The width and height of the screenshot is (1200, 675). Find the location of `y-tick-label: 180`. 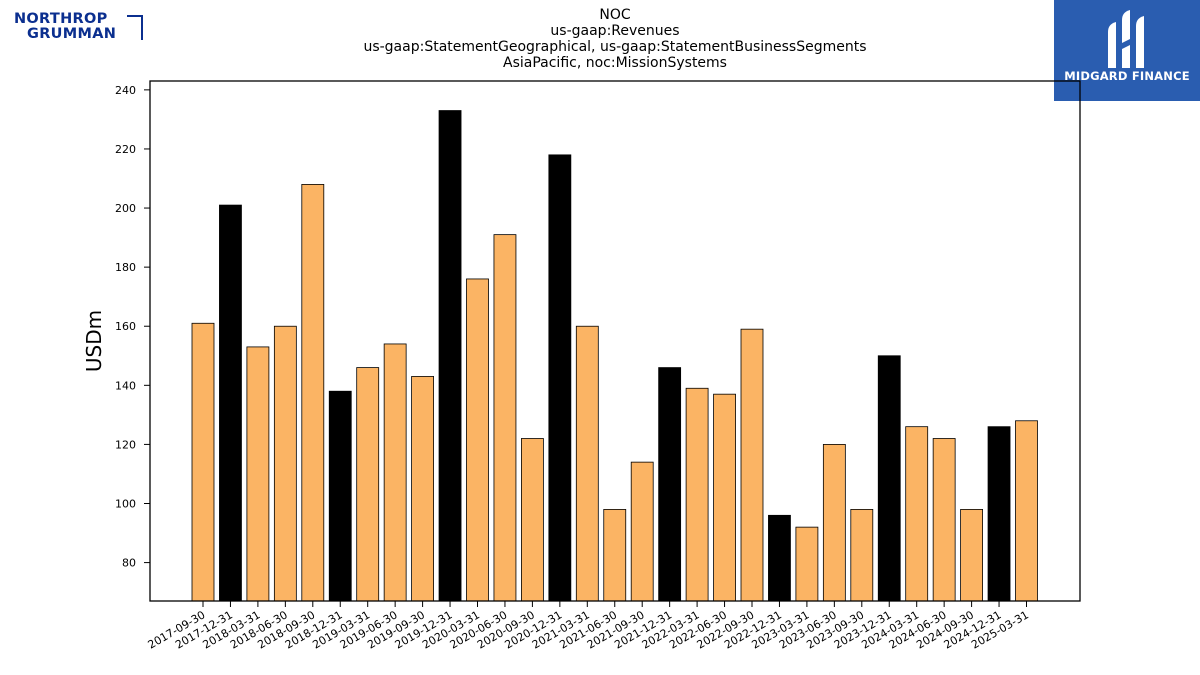

y-tick-label: 180 is located at coordinates (125, 267).